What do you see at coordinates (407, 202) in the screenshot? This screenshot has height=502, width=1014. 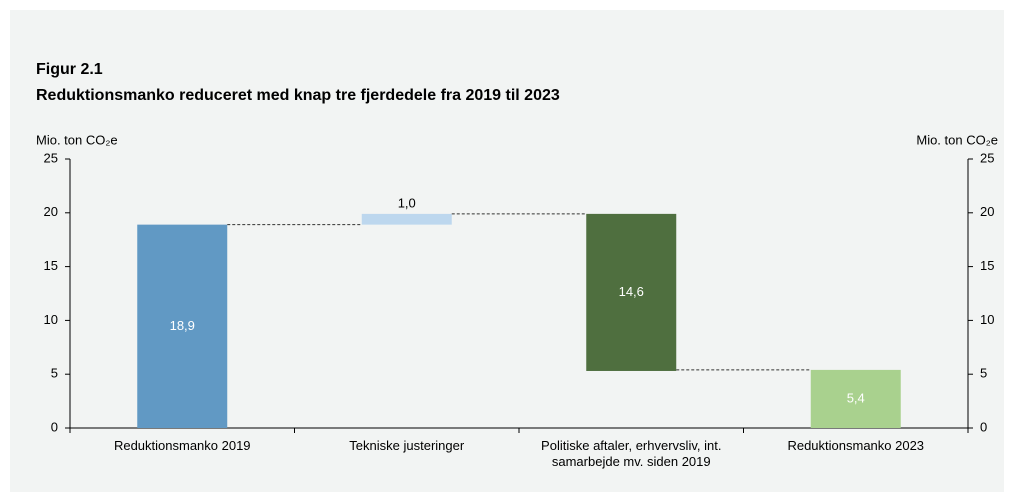 I see `data-label: 1,0` at bounding box center [407, 202].